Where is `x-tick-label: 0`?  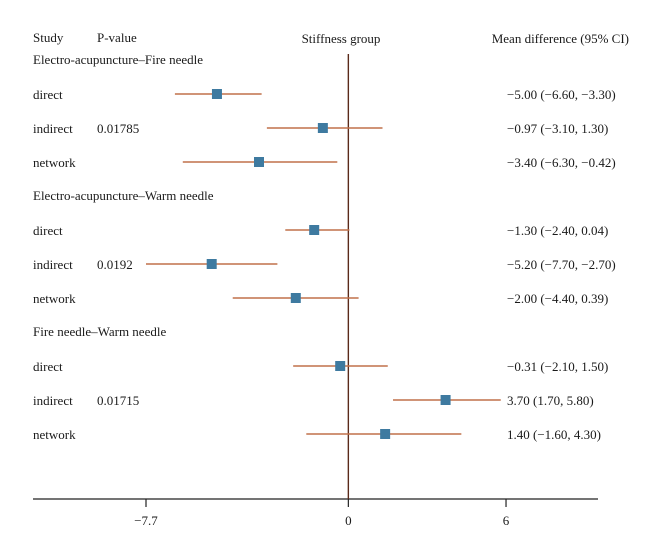
x-tick-label: 0 is located at coordinates (348, 520).